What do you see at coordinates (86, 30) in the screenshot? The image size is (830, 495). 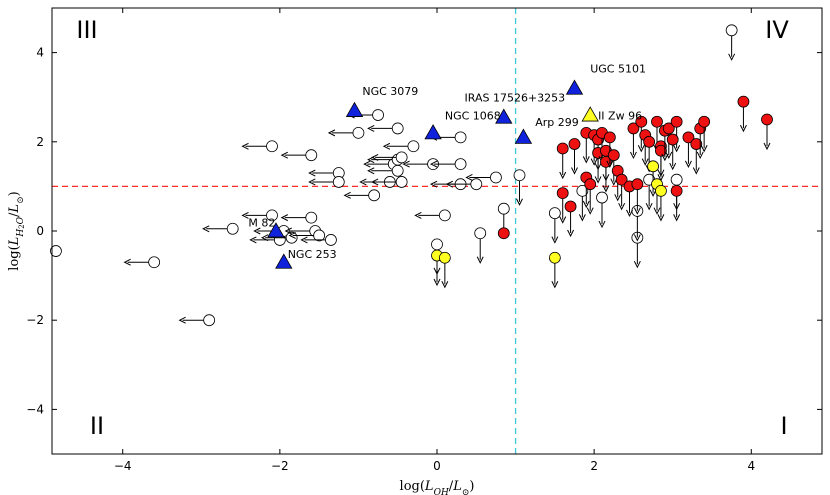 I see `quadrant-label: III` at bounding box center [86, 30].